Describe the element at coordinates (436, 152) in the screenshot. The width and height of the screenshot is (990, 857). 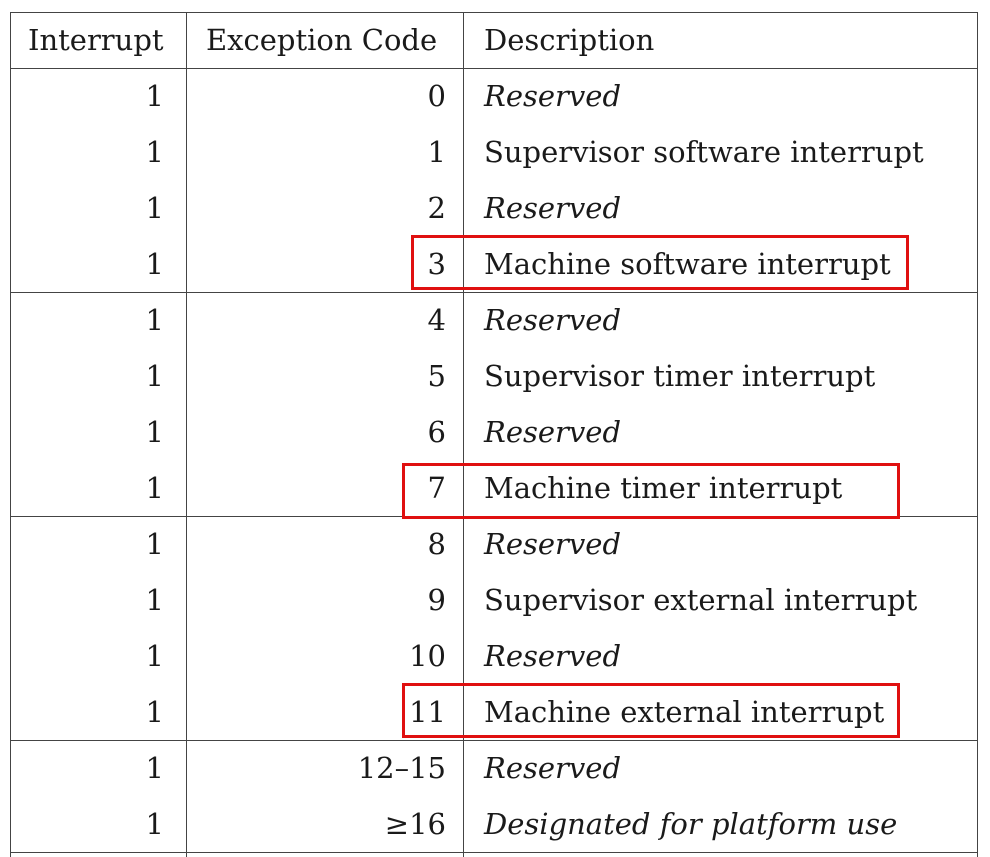
I see `exception-code-cell: 1` at that location.